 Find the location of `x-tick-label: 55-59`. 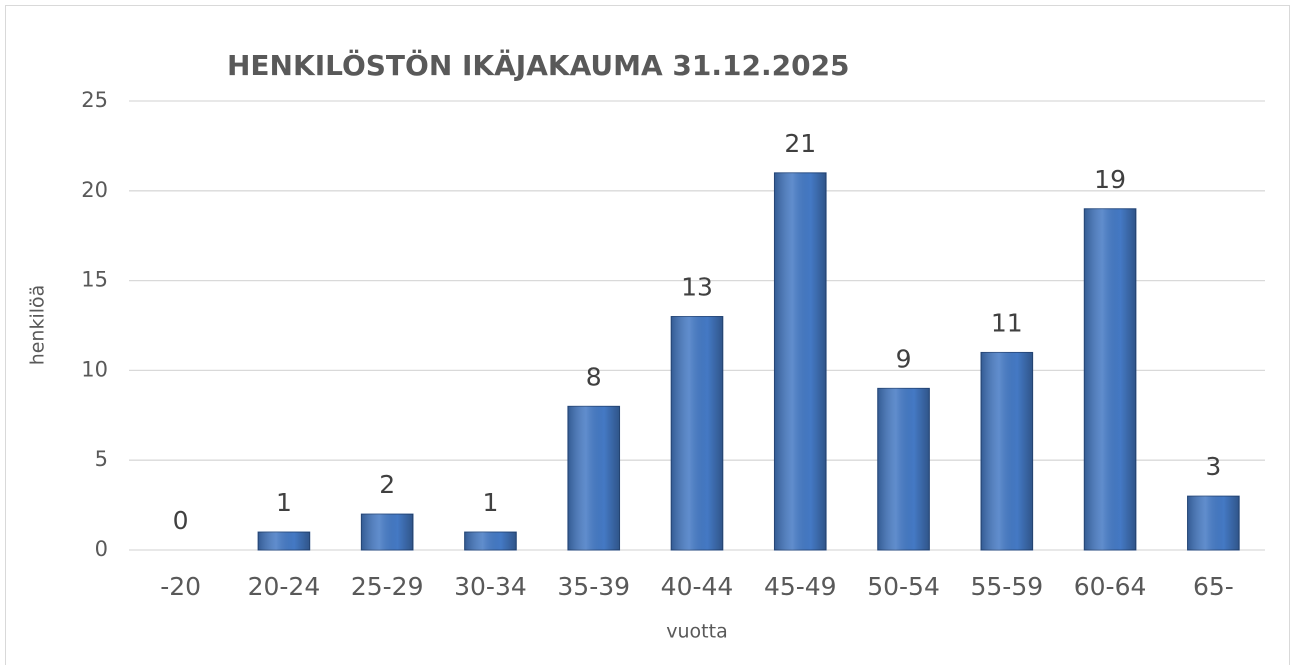

x-tick-label: 55-59 is located at coordinates (1006, 586).